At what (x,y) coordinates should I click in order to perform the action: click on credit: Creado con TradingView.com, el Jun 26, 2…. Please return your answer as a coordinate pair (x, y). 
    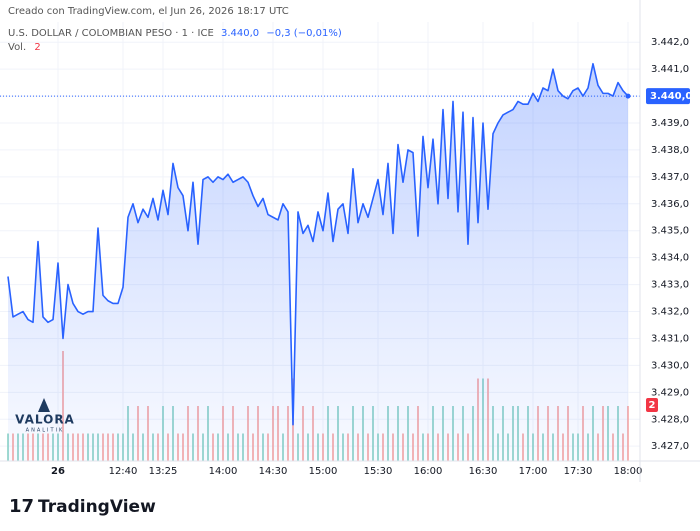
    Looking at the image, I should click on (148, 11).